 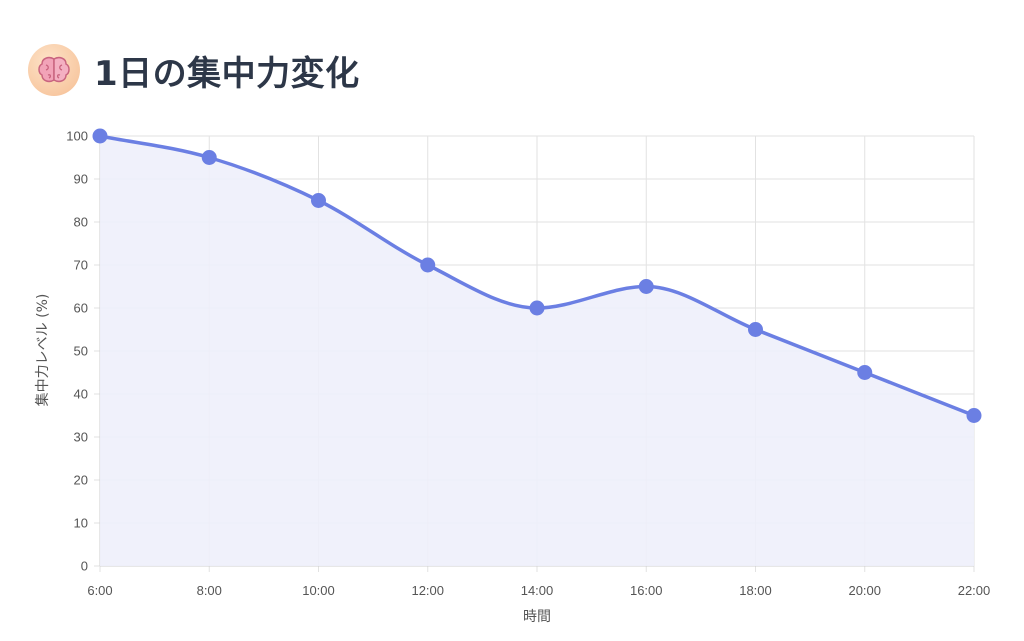 What do you see at coordinates (84, 566) in the screenshot?
I see `y-tick-label: 0` at bounding box center [84, 566].